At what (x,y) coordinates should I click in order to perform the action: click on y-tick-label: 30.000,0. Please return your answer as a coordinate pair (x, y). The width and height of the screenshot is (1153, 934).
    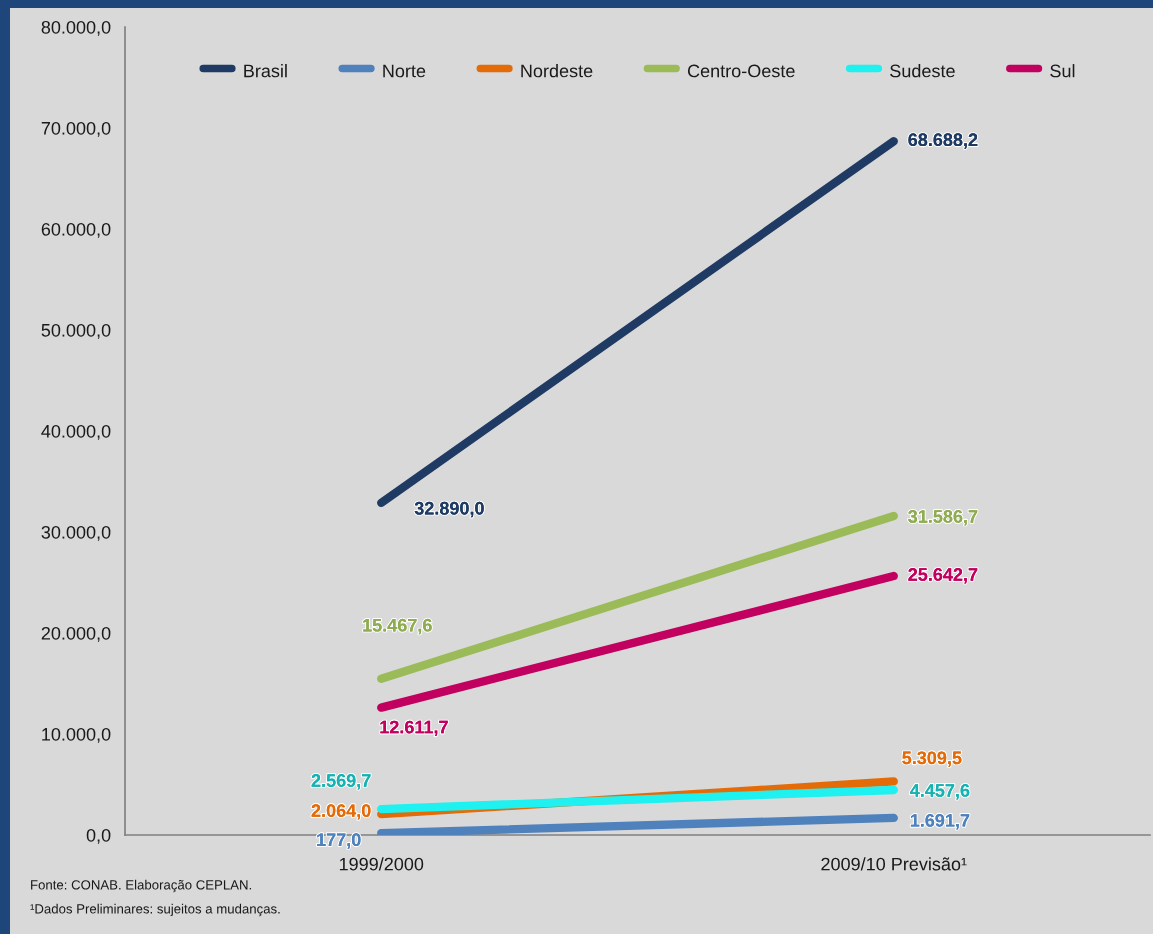
    Looking at the image, I should click on (76, 533).